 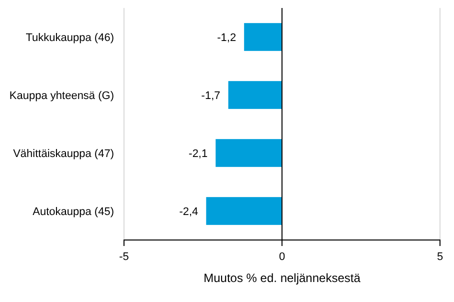 What do you see at coordinates (63, 154) in the screenshot?
I see `y-tick-label: Vähittäiskauppa (47)` at bounding box center [63, 154].